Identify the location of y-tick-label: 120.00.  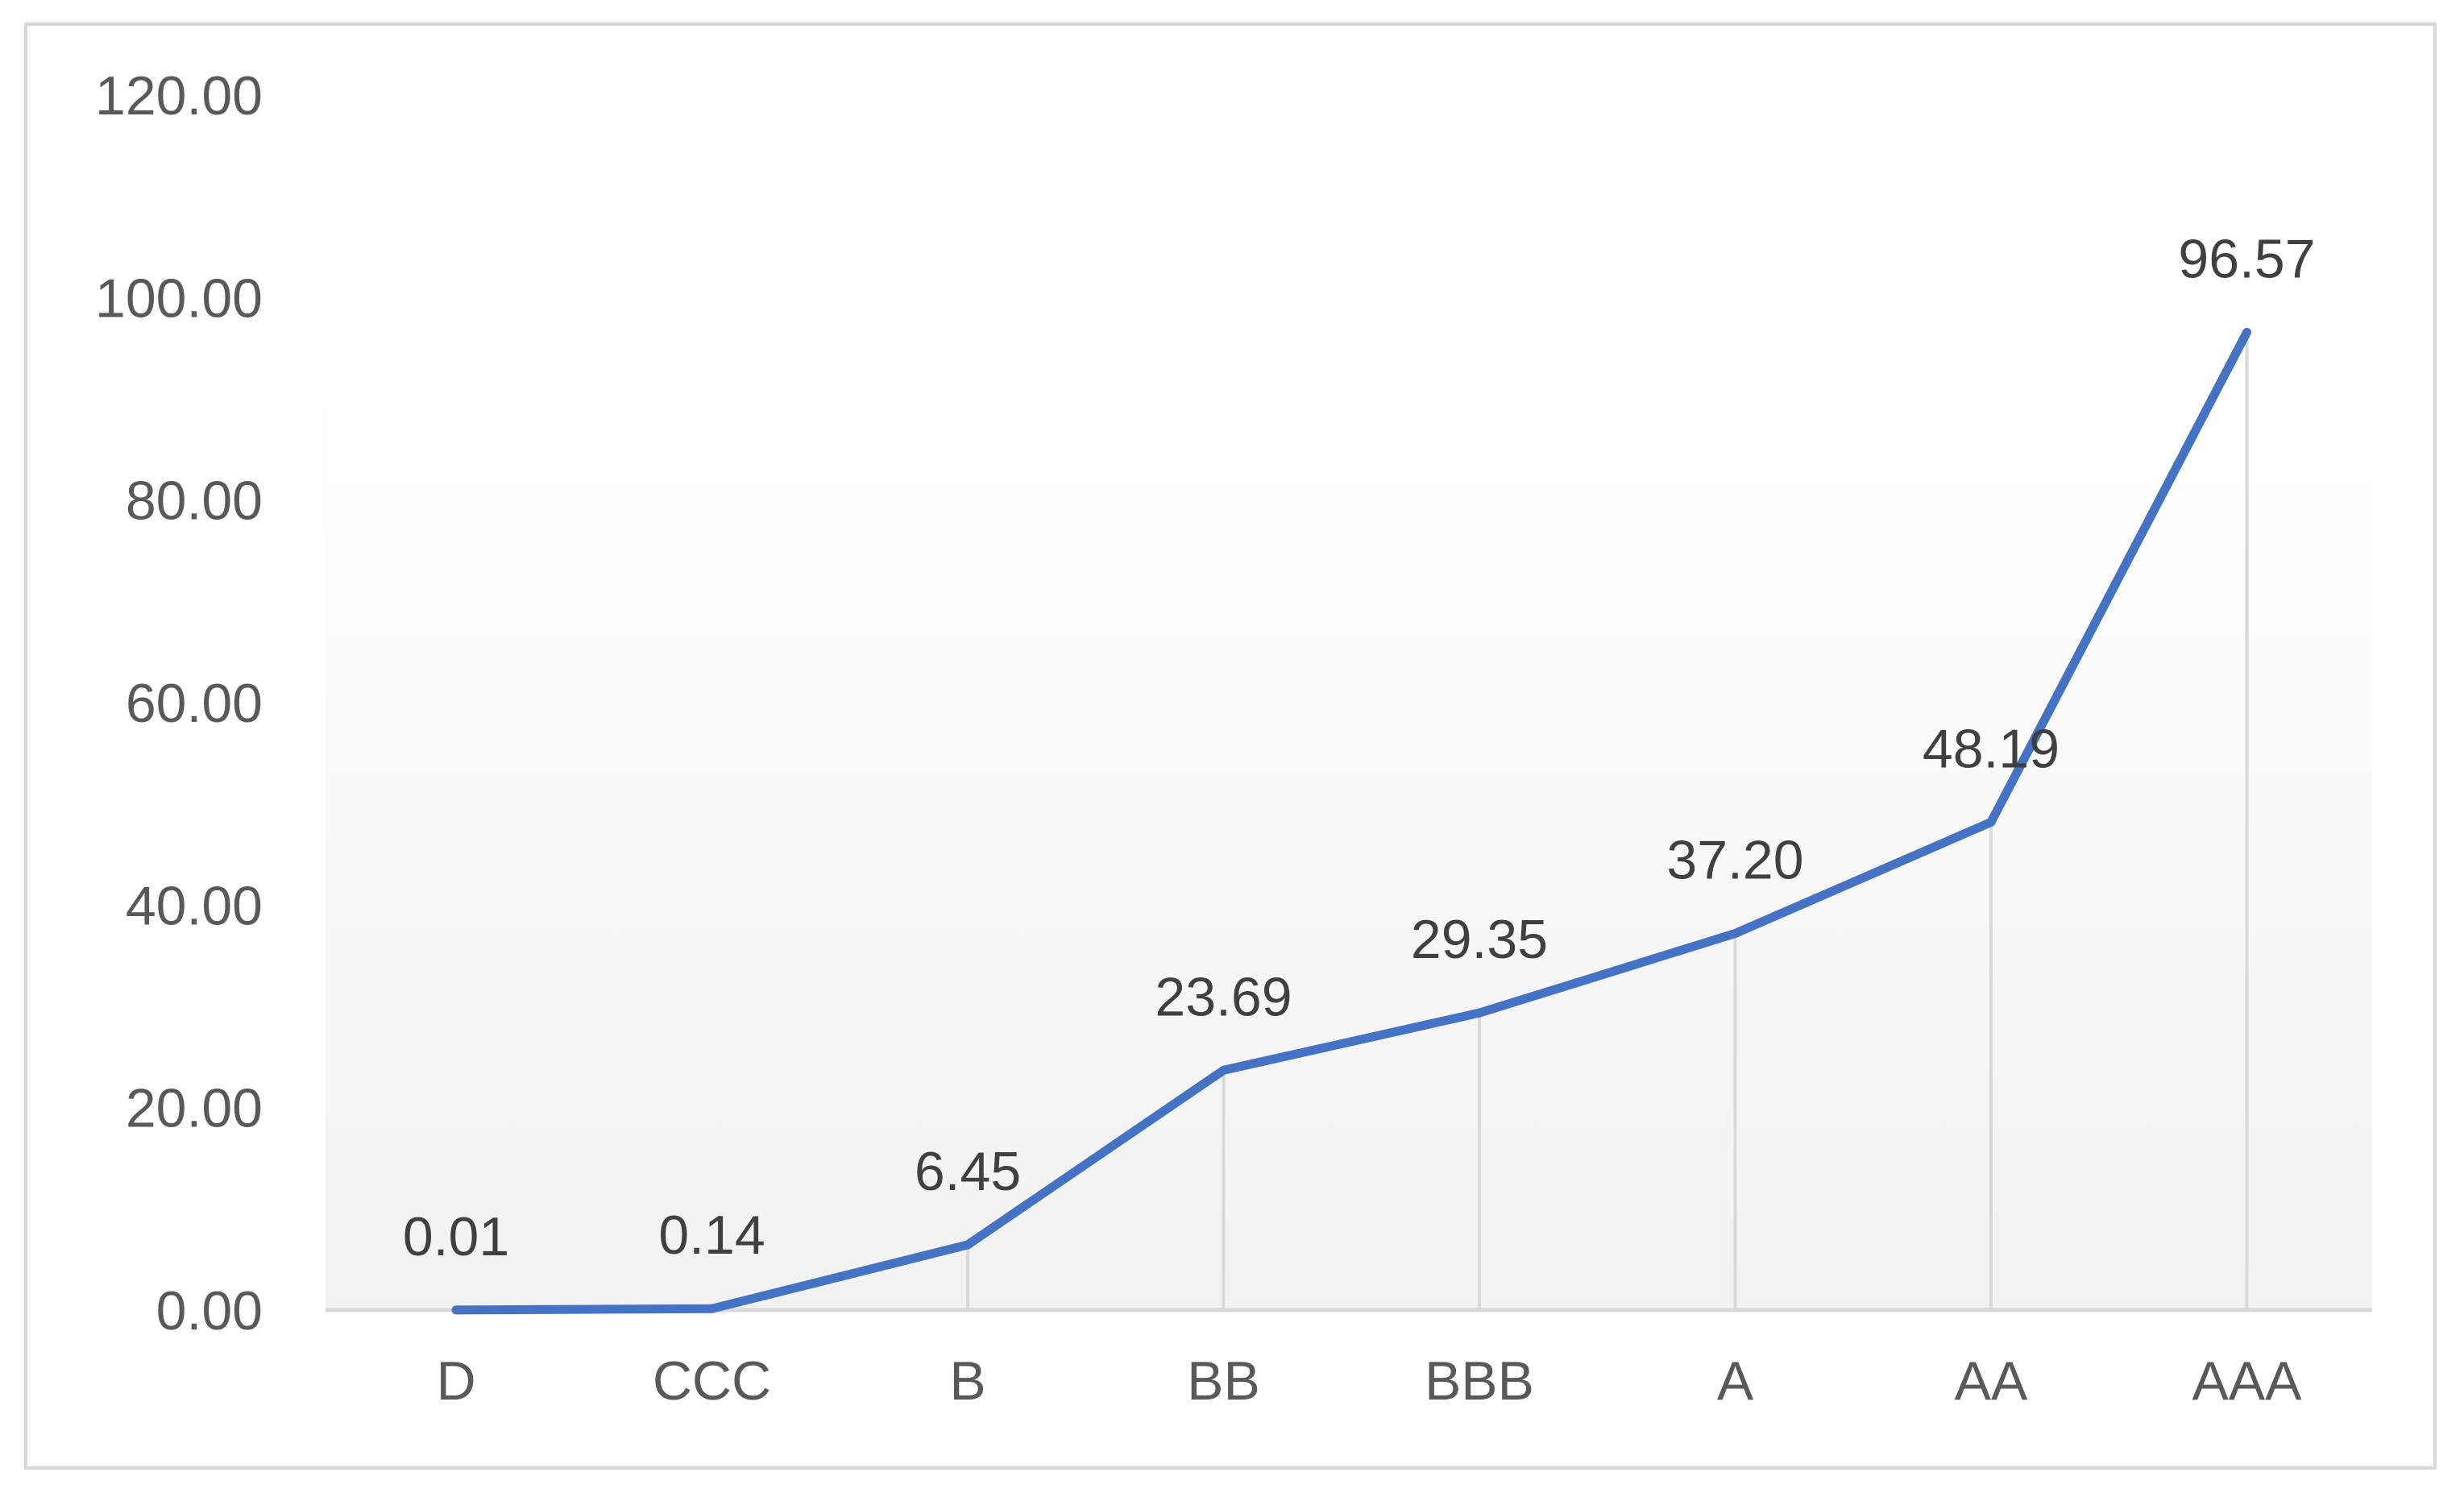
(179, 95).